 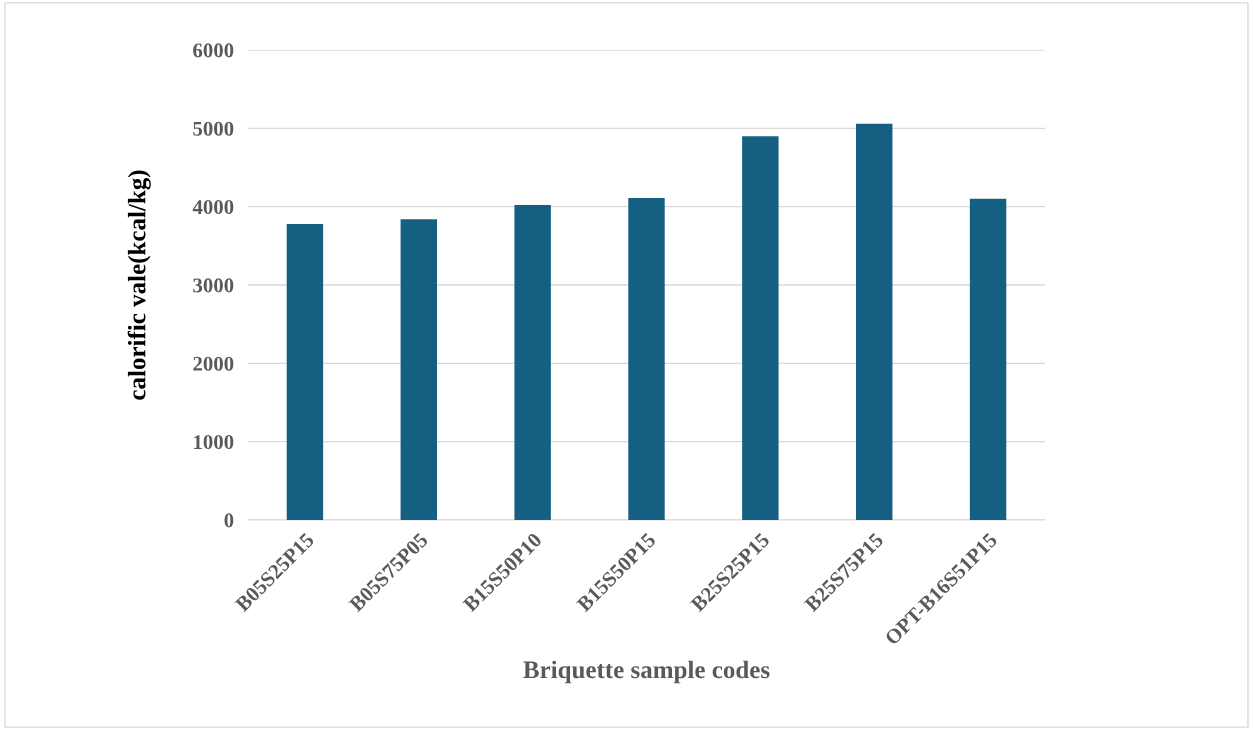 What do you see at coordinates (213, 50) in the screenshot?
I see `y-tick-label: 6000` at bounding box center [213, 50].